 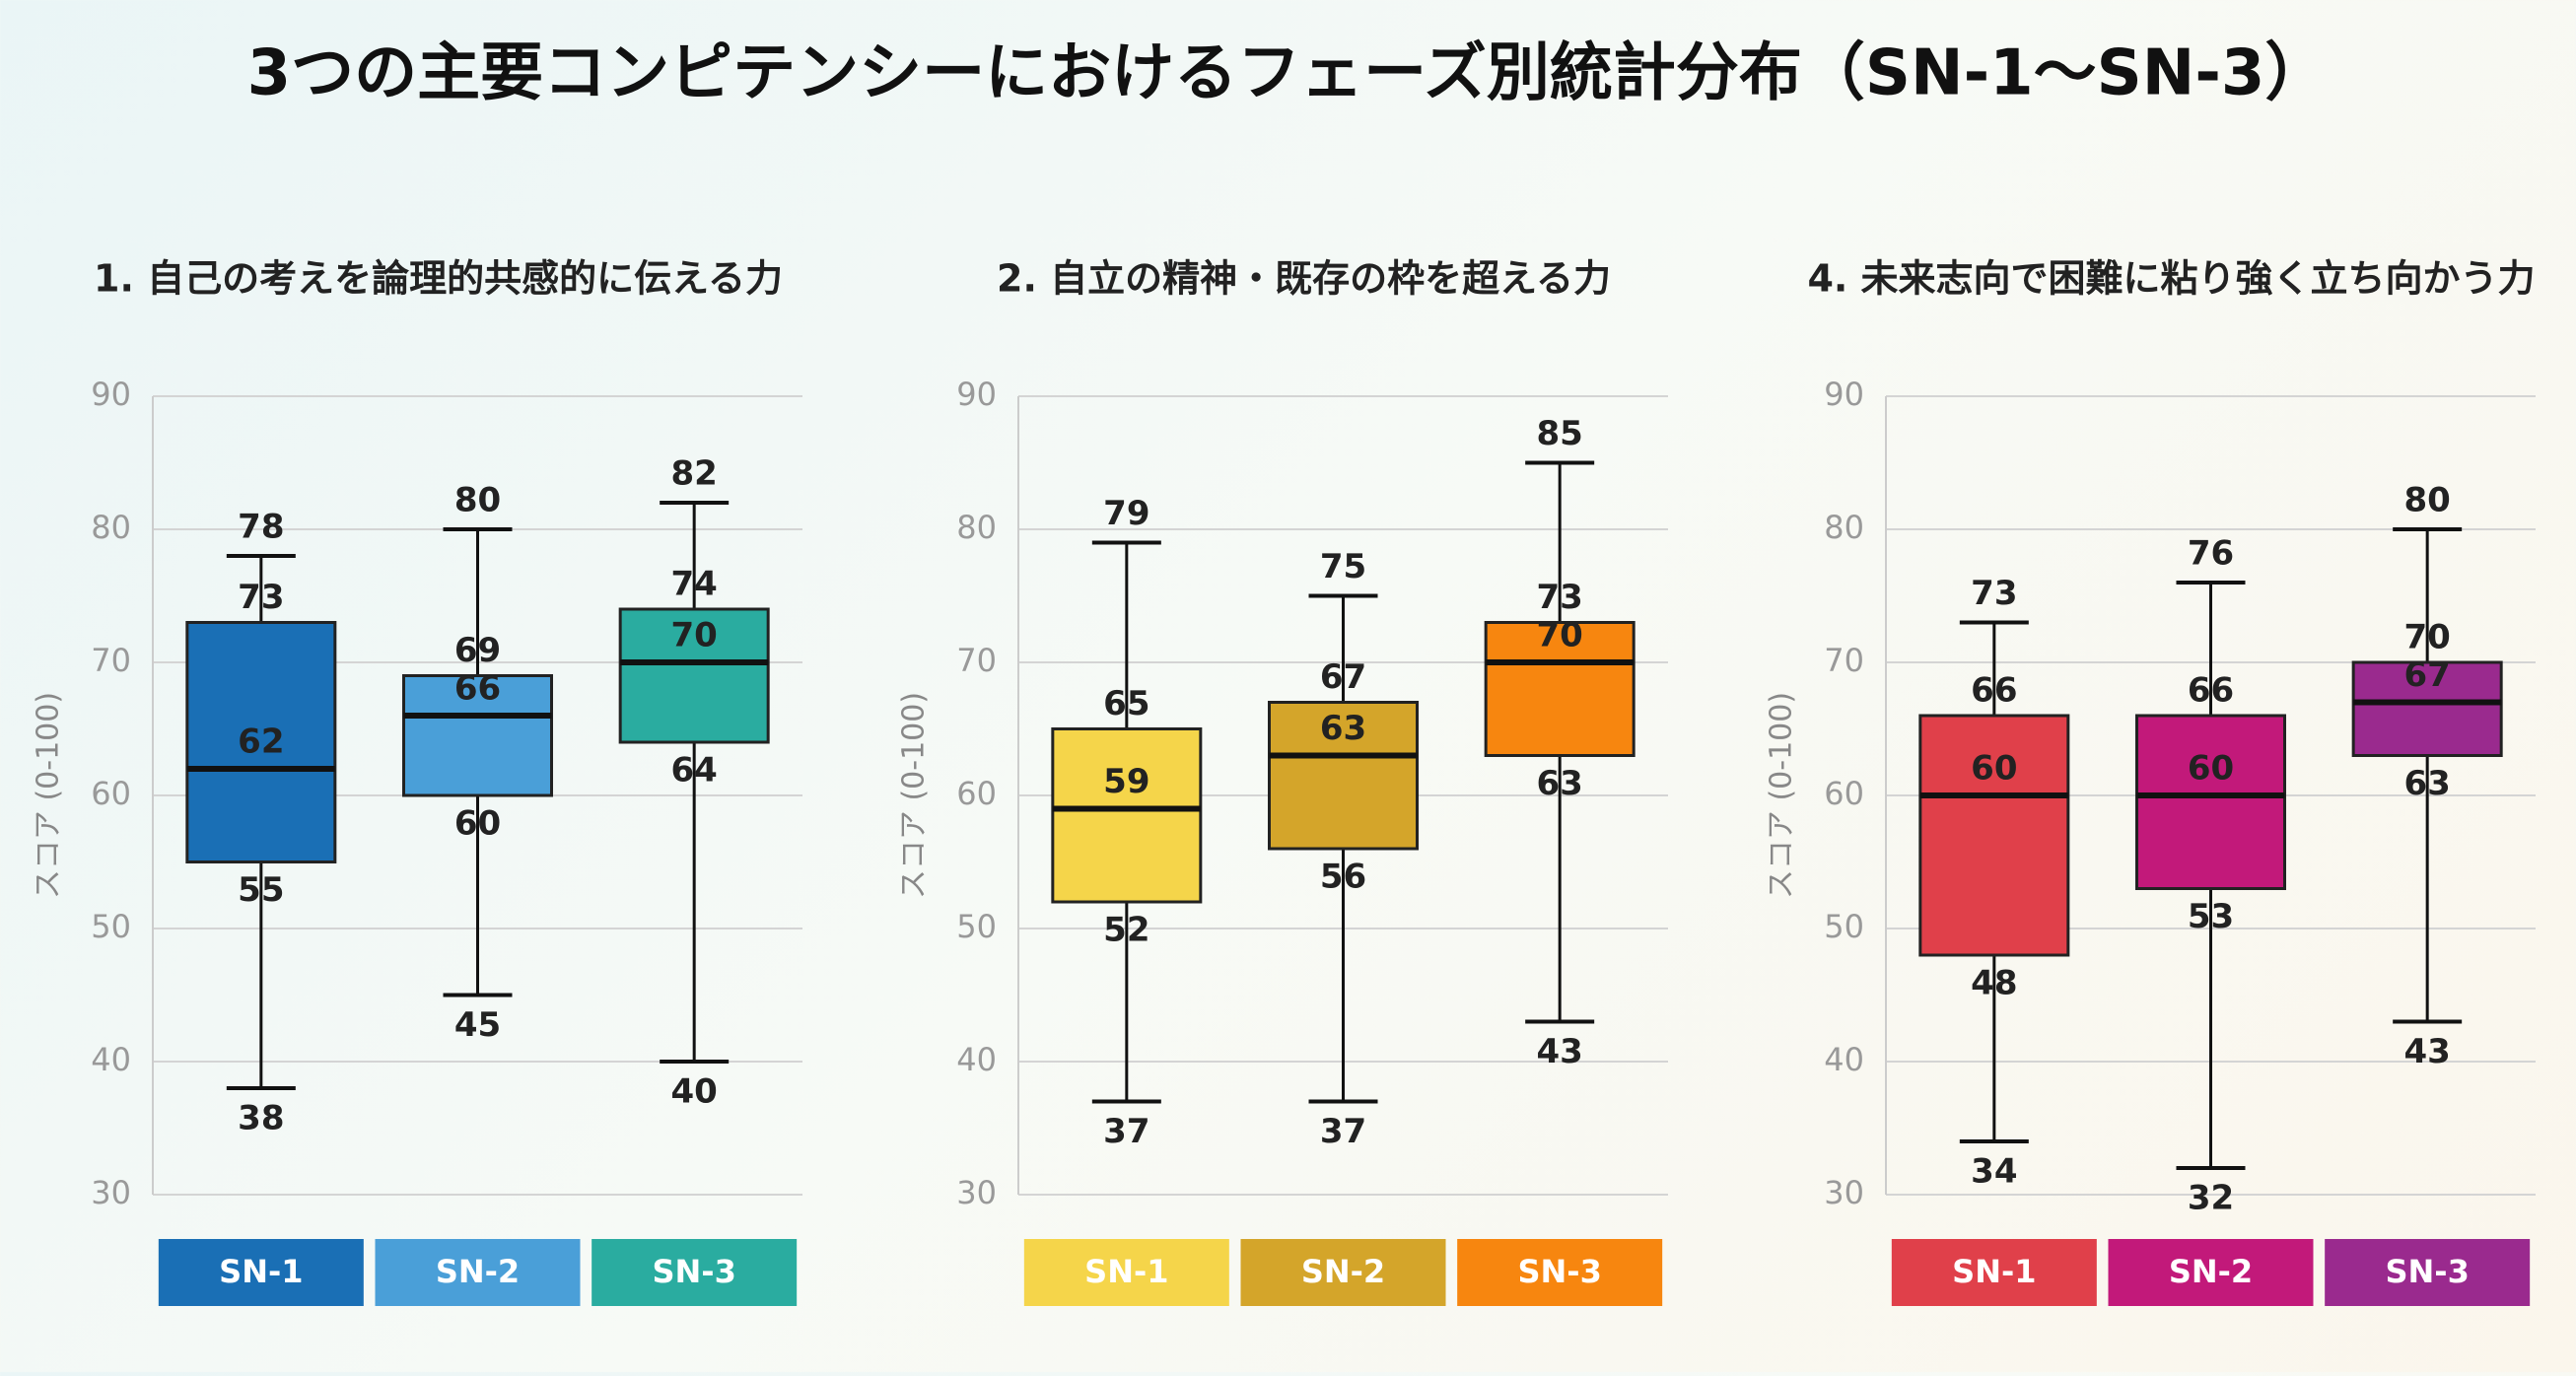 I want to click on value-label: 65, so click(x=1126, y=703).